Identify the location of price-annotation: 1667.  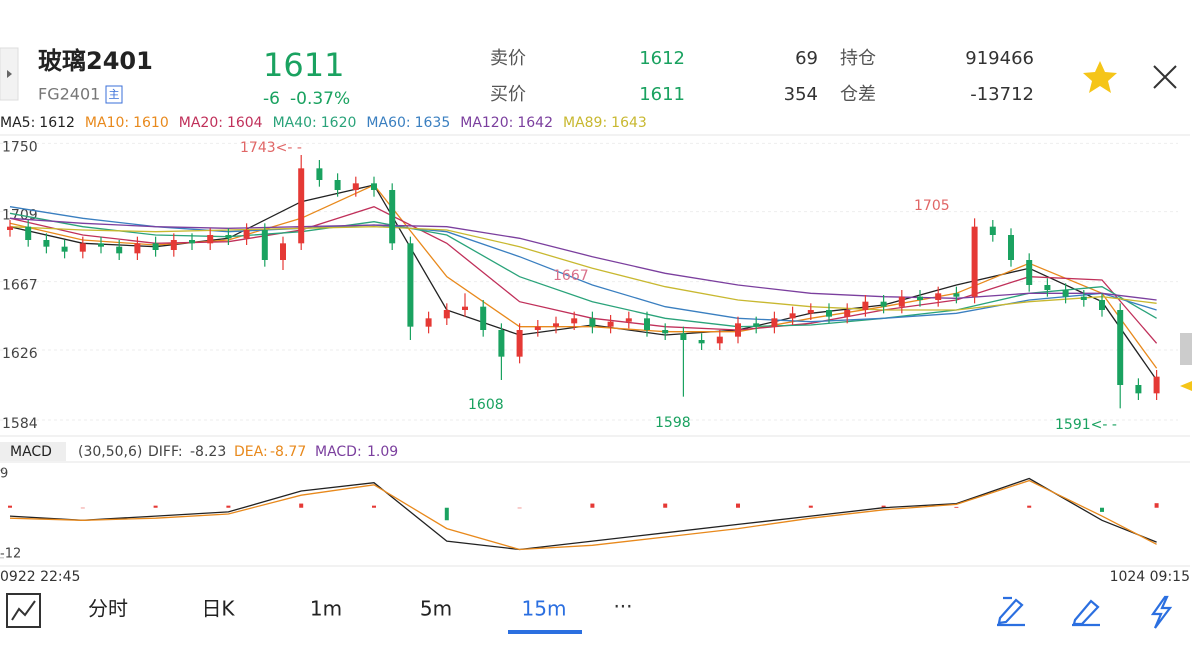
(571, 276).